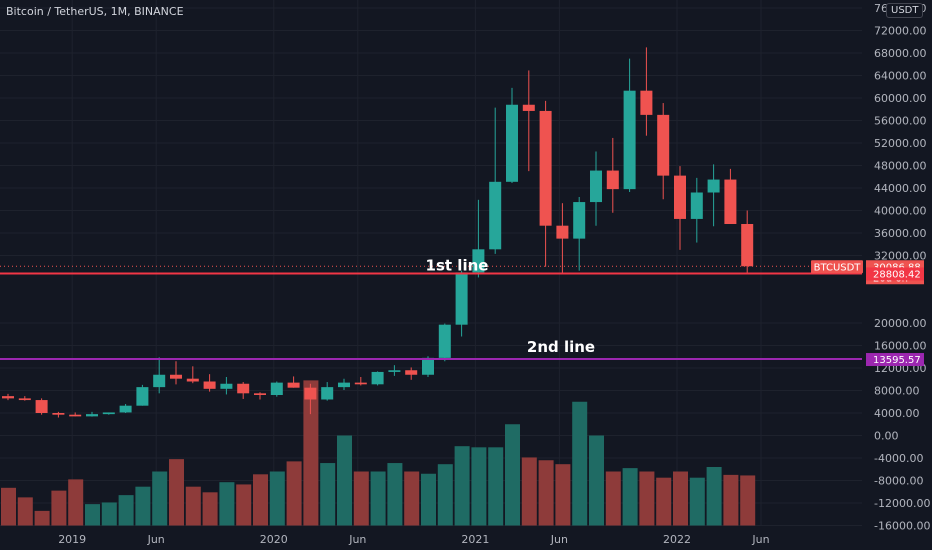 The image size is (932, 550). I want to click on time-tick-label: 2020, so click(274, 539).